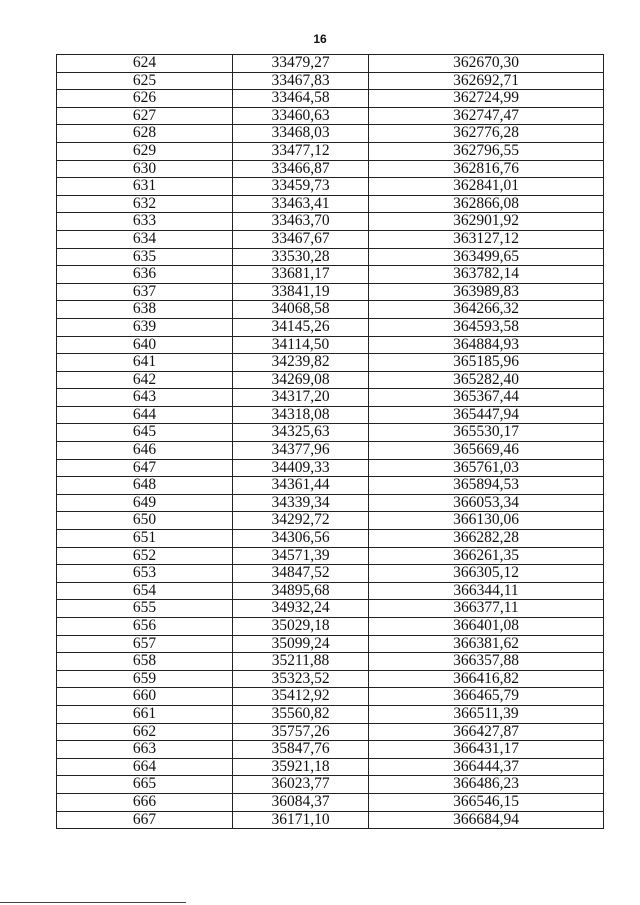 The height and width of the screenshot is (905, 640). I want to click on coordinate-x-cell: 33841,19, so click(300, 292).